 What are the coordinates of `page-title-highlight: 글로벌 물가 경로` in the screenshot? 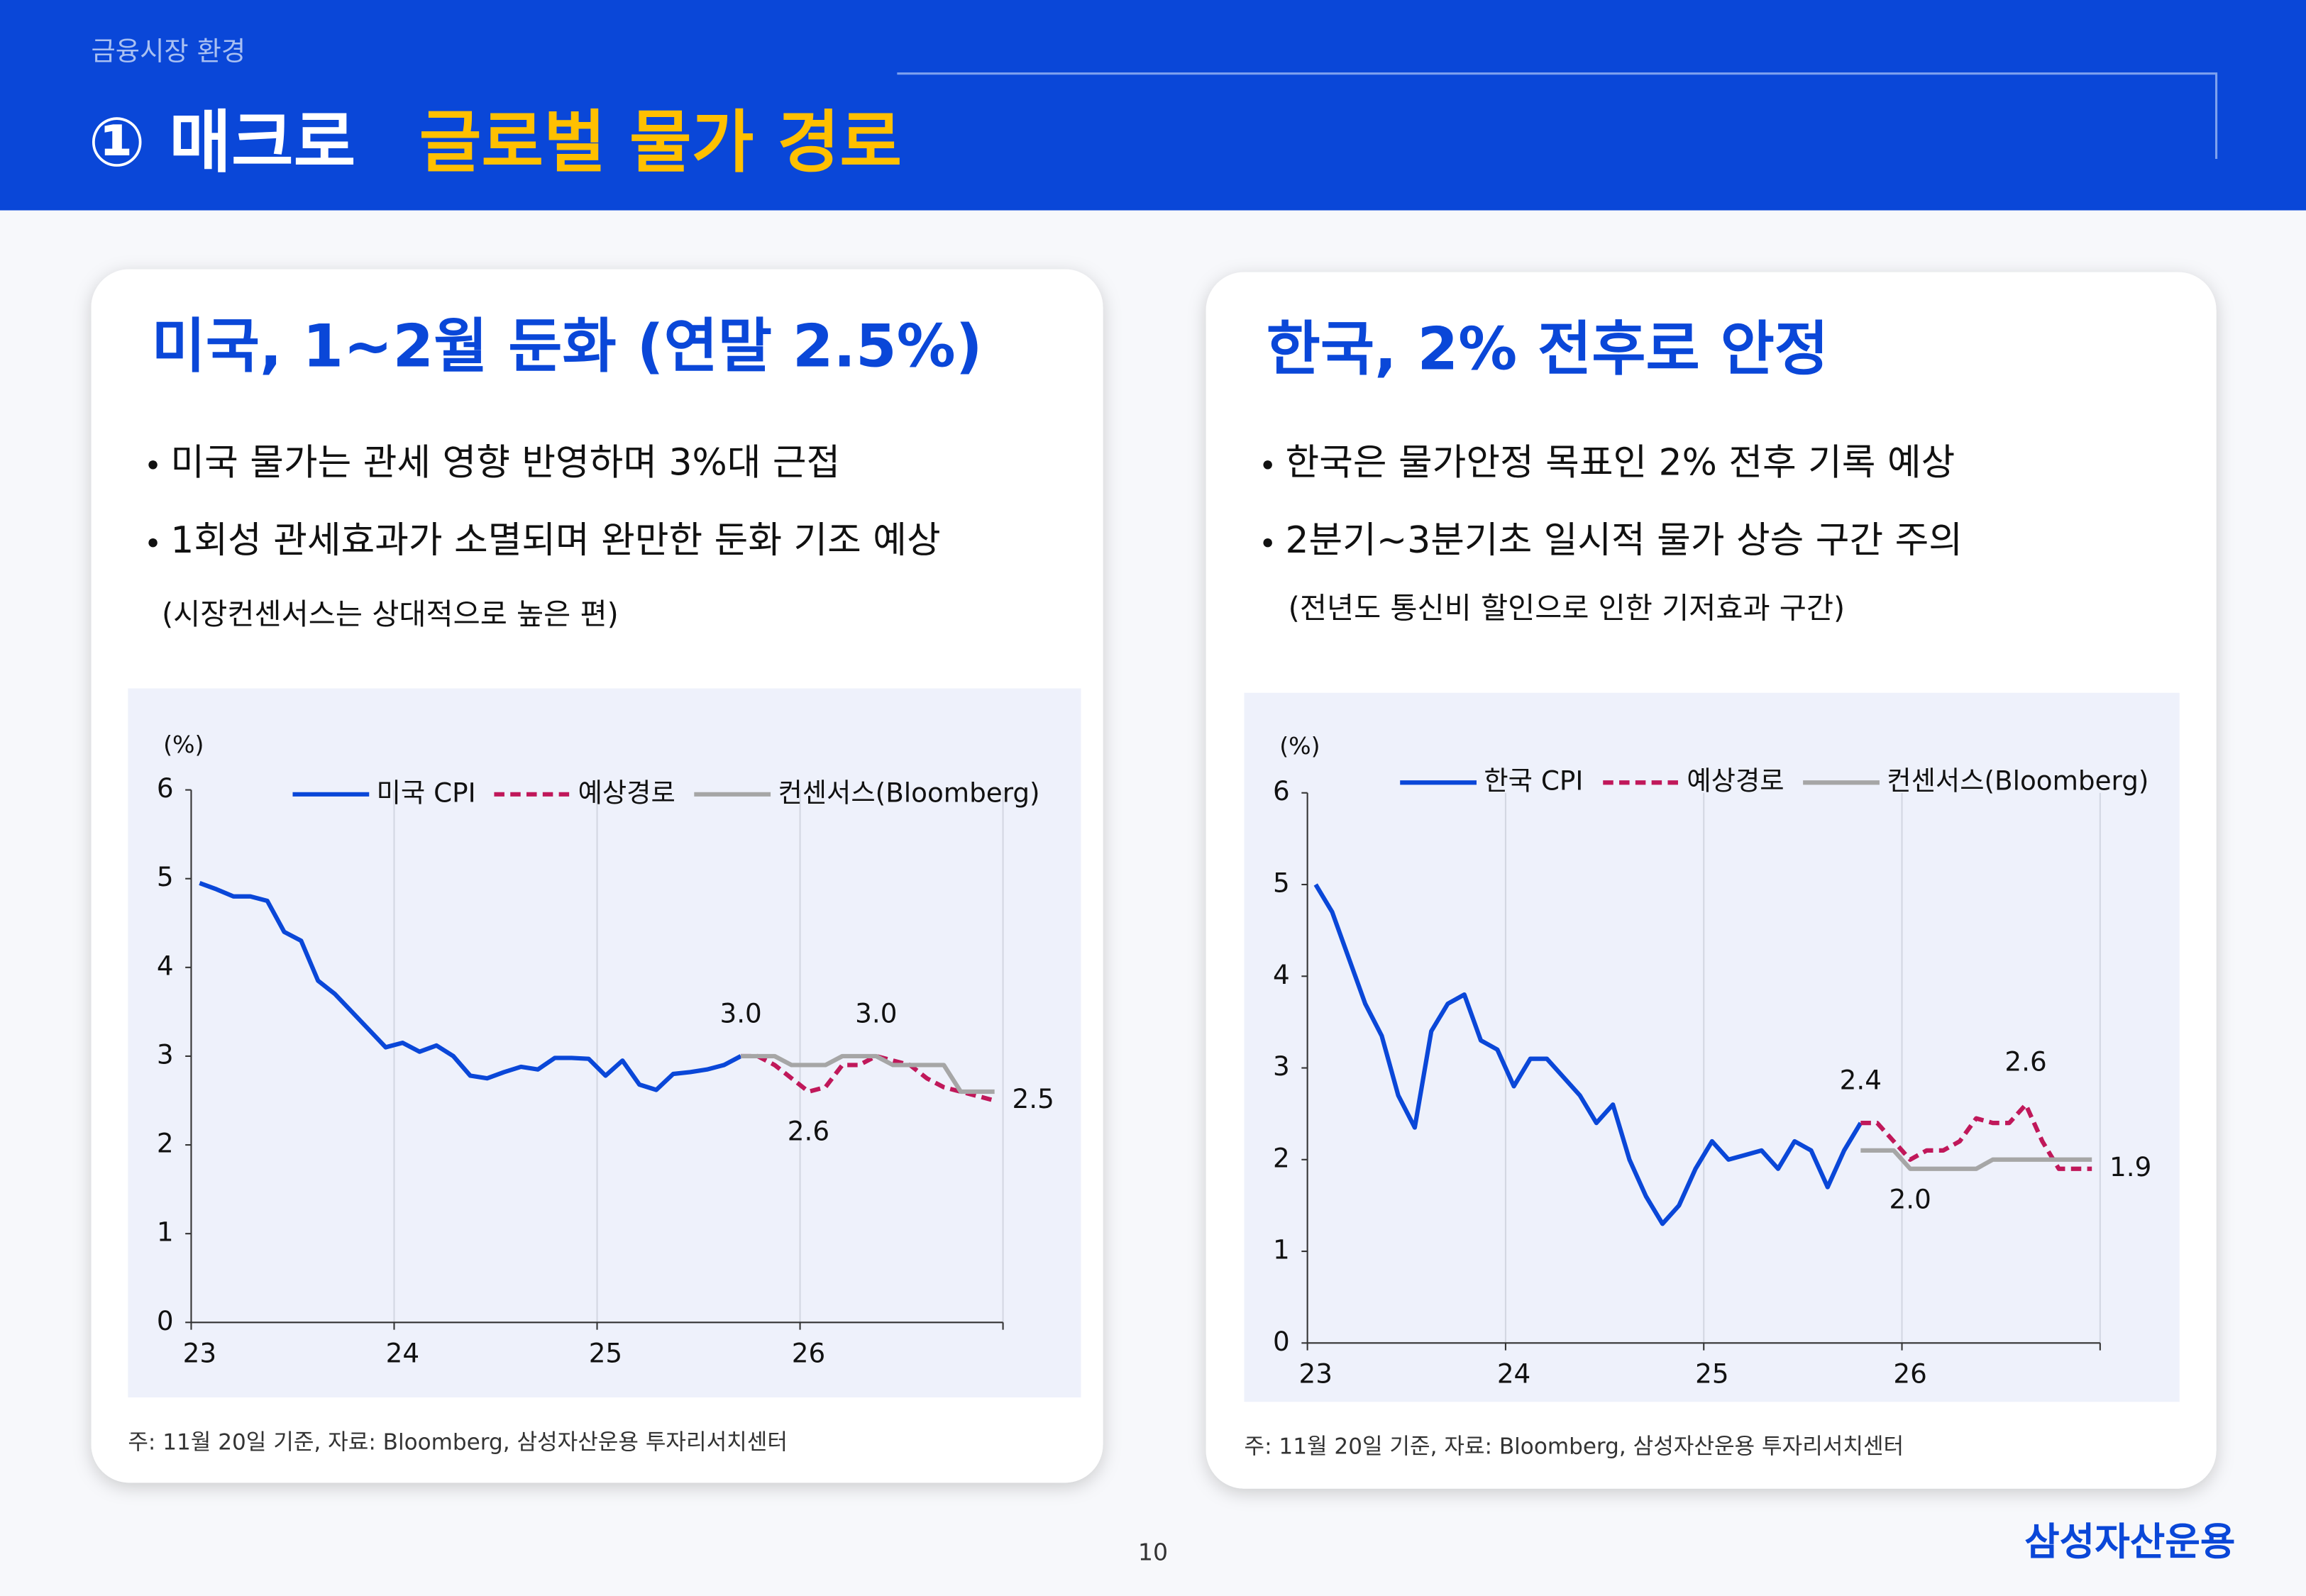 It's located at (661, 143).